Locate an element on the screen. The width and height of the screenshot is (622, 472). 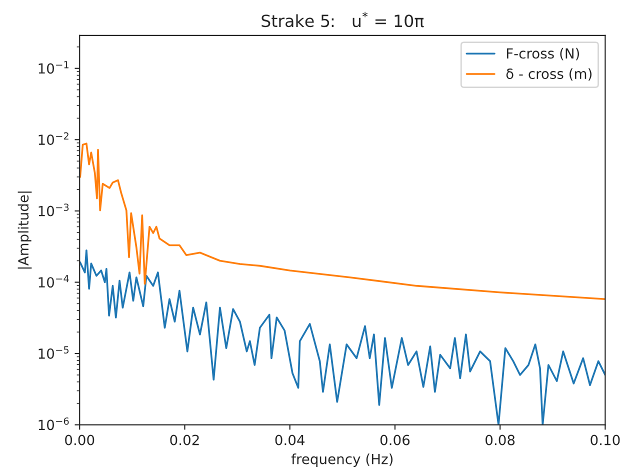
chart-title: Strake 5: u$^{*}$ = 10π is located at coordinates (343, 20).